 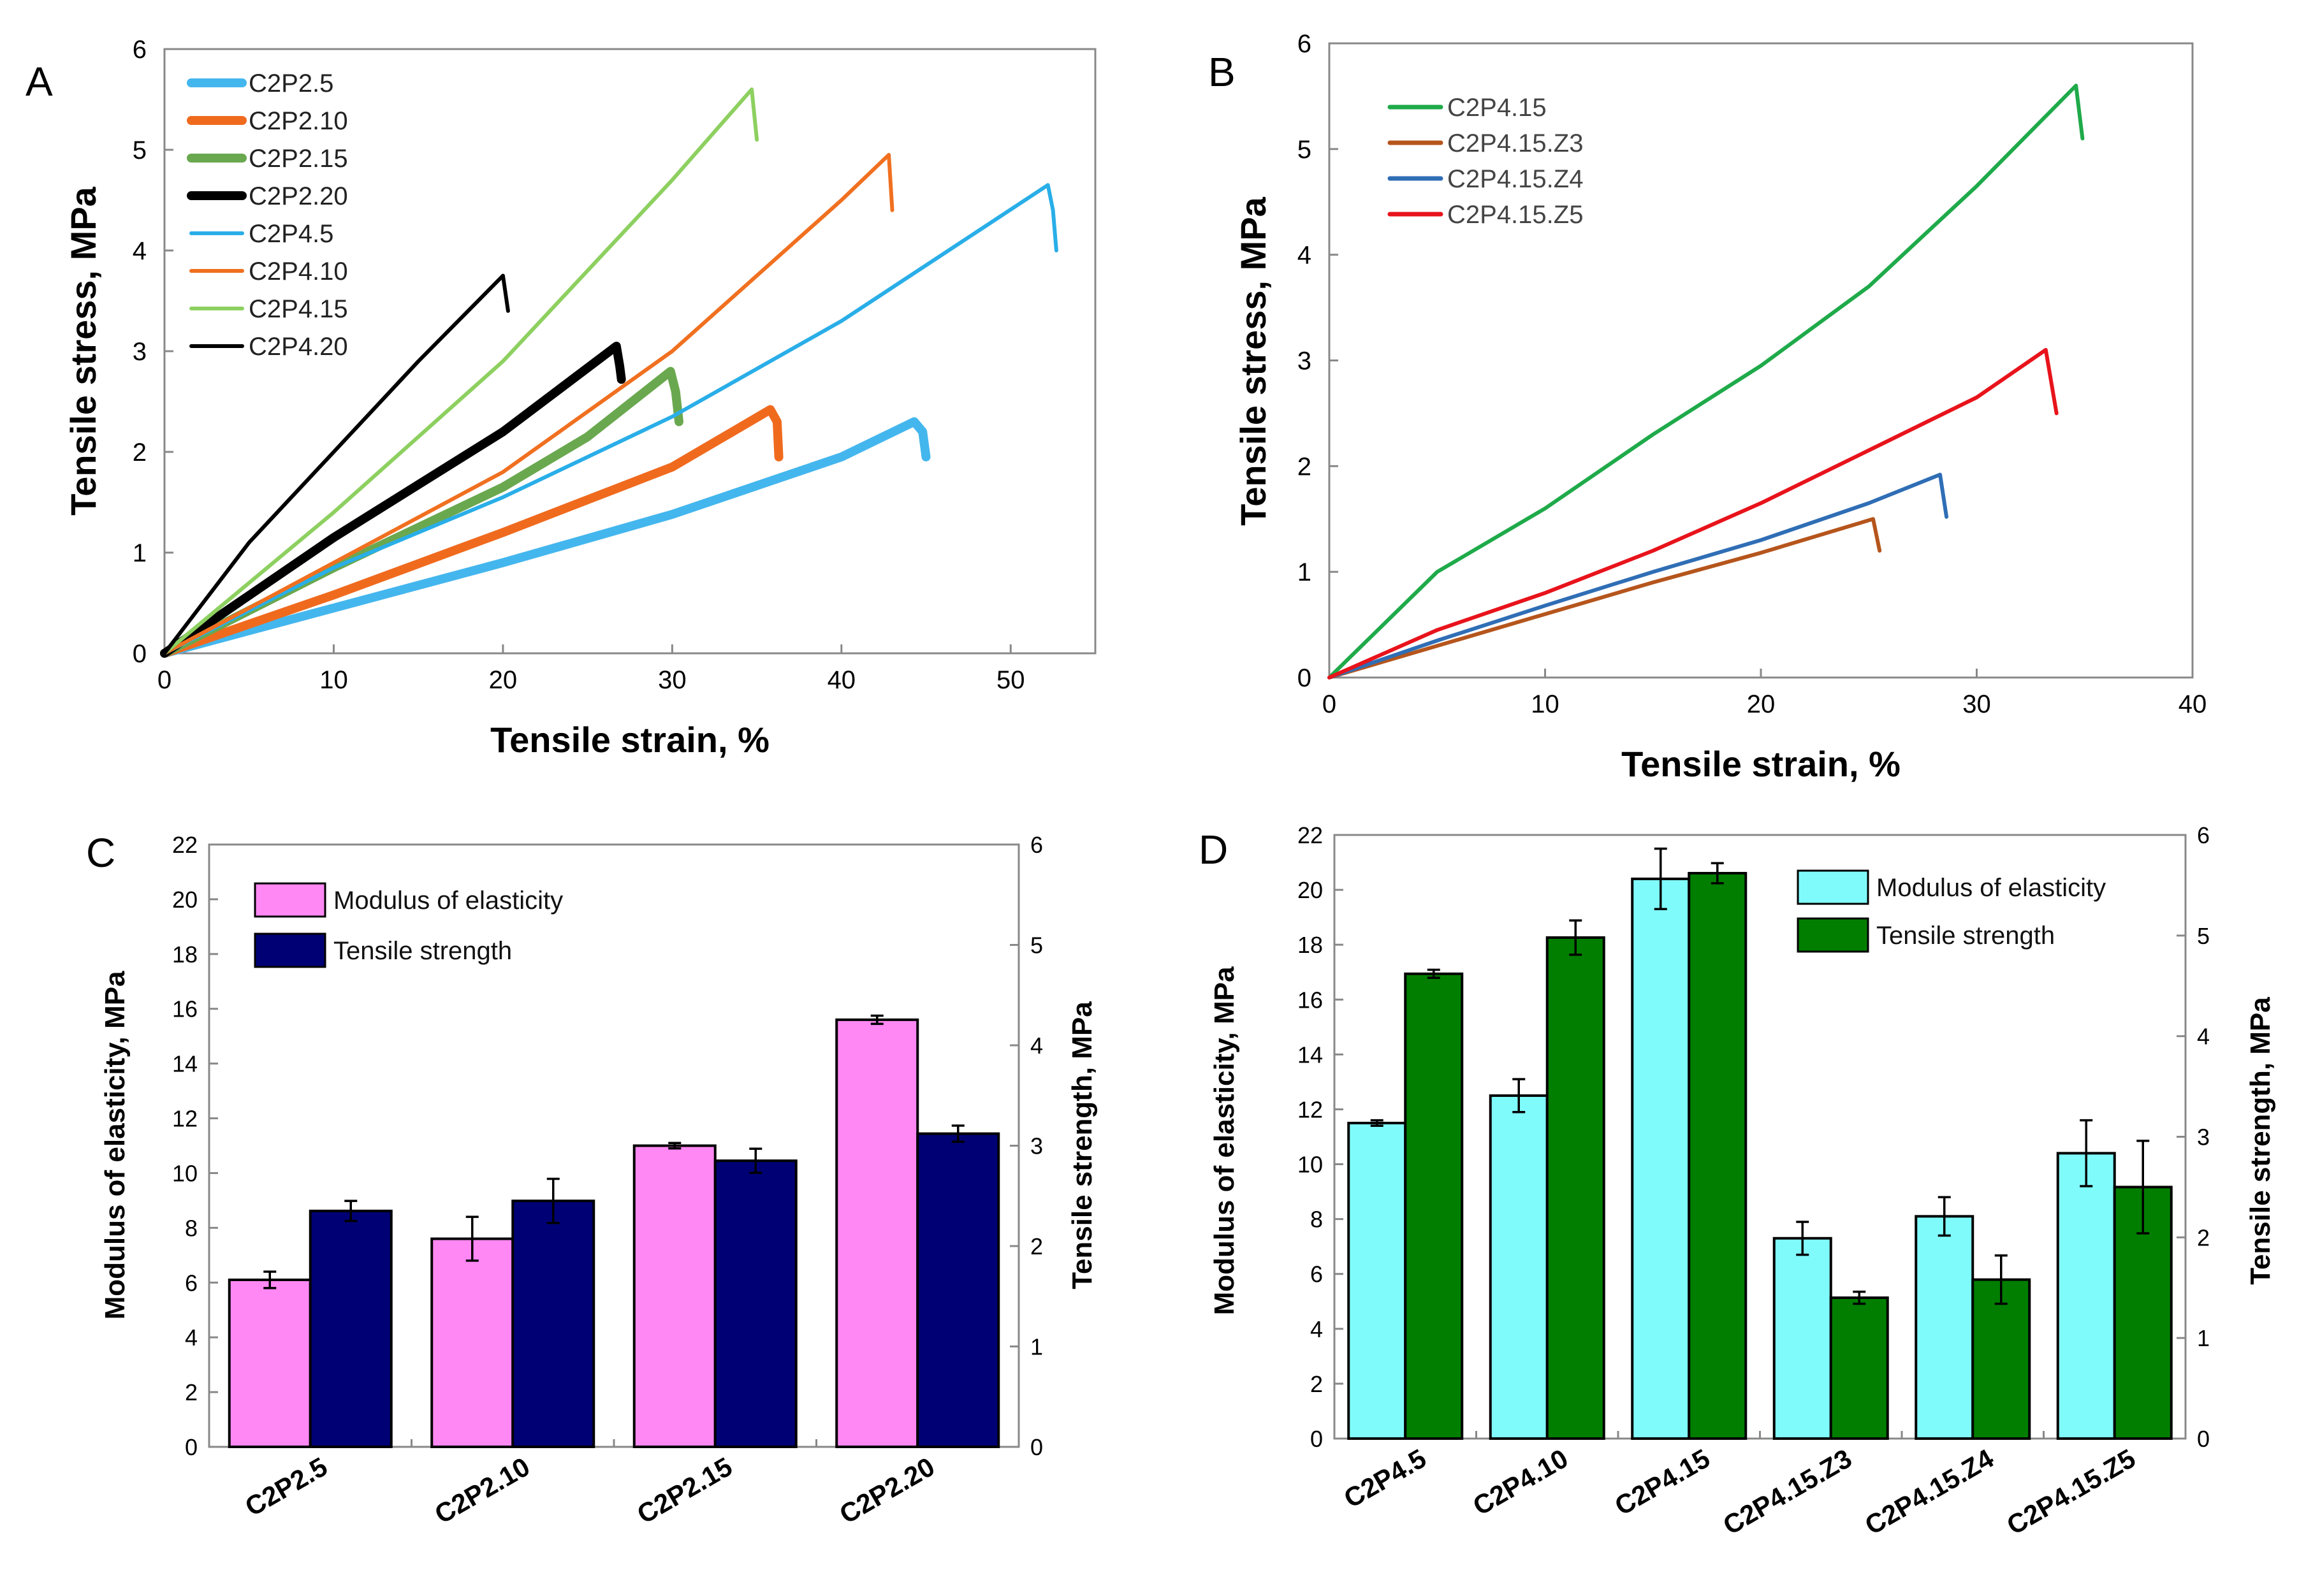 What do you see at coordinates (291, 84) in the screenshot?
I see `legend-label-A: C2P2.5` at bounding box center [291, 84].